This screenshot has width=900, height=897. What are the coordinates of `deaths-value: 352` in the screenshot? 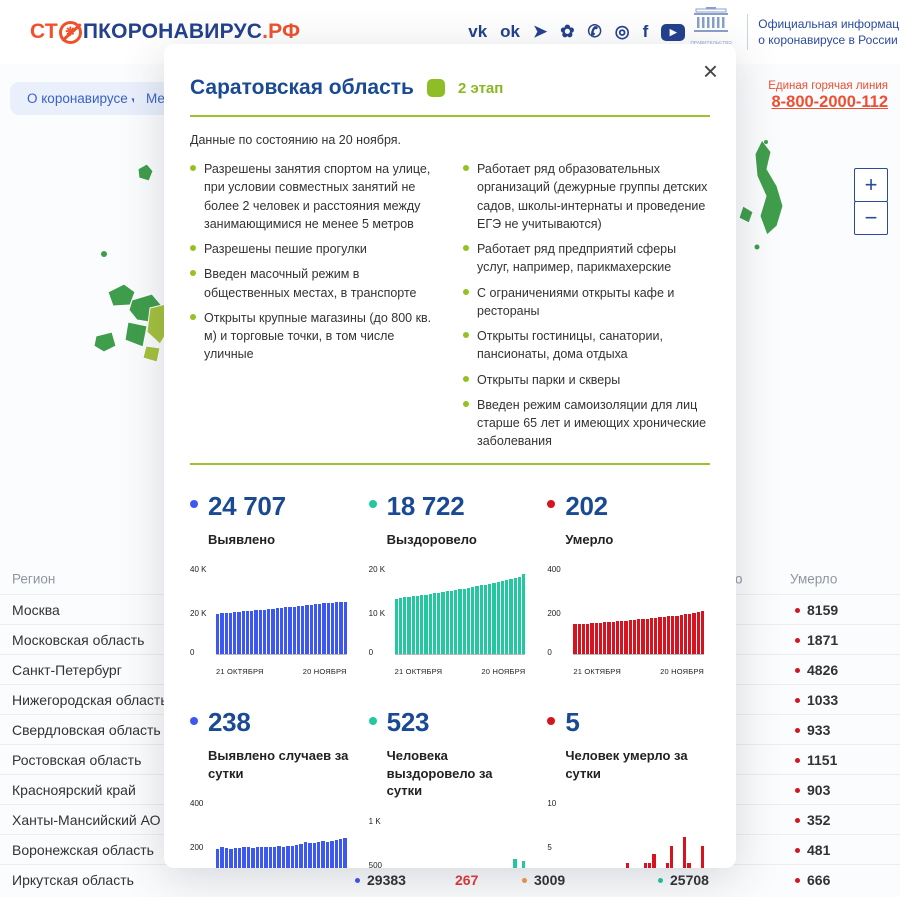 It's located at (812, 820).